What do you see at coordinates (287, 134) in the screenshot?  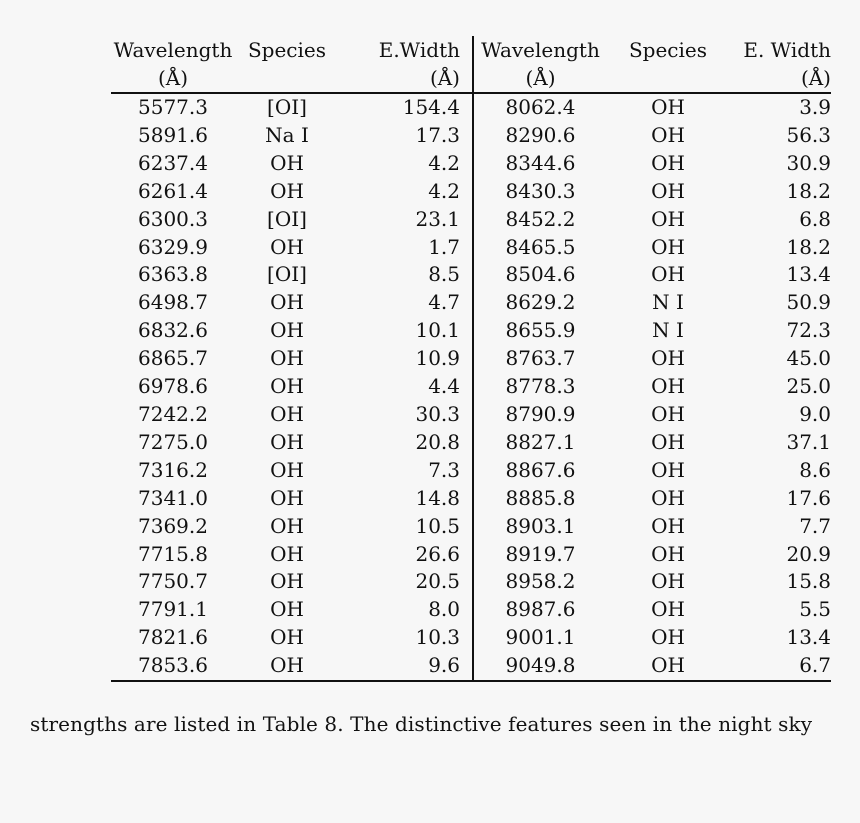 I see `species-left-cell: Na I` at bounding box center [287, 134].